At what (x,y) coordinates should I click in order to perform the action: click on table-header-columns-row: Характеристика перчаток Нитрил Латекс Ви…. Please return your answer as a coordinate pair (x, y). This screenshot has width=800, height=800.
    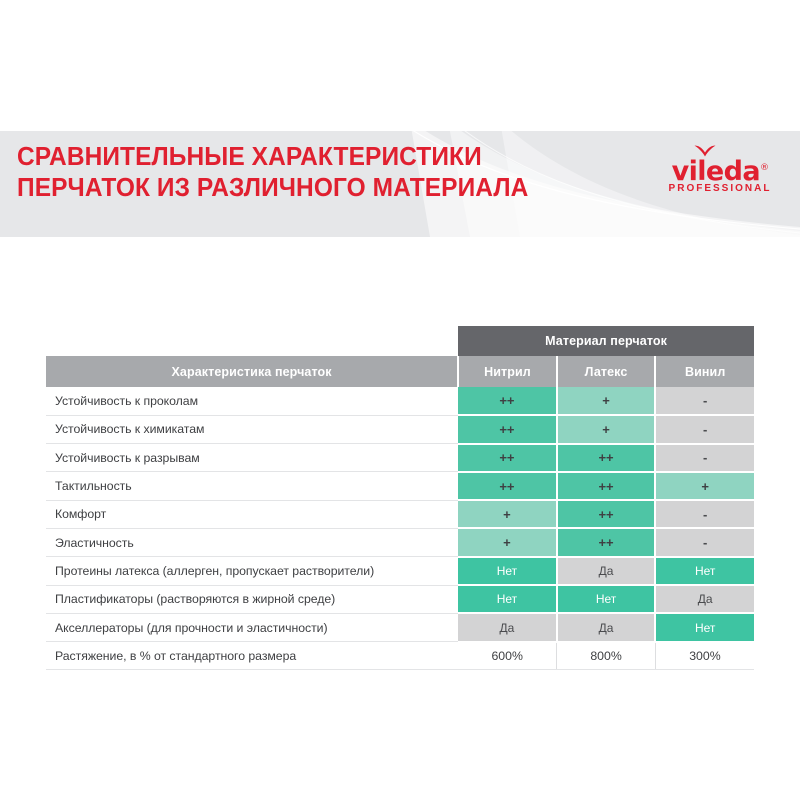
    Looking at the image, I should click on (400, 371).